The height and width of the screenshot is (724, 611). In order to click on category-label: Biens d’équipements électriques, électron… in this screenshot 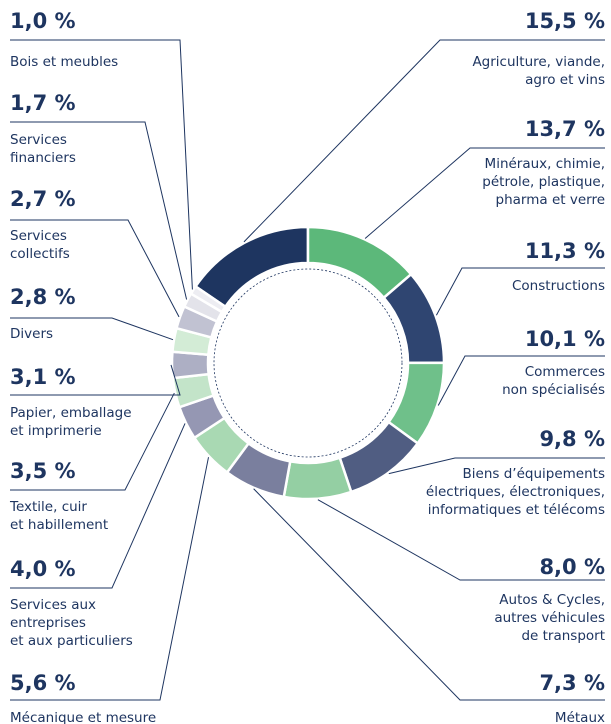, I will do `click(515, 492)`.